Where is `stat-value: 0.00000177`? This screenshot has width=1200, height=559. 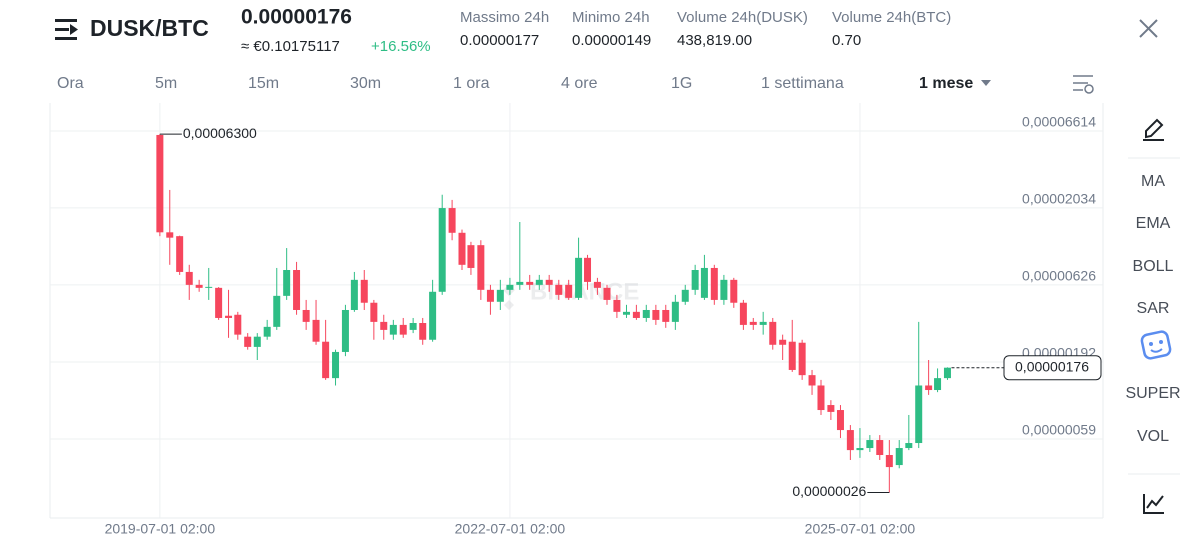
stat-value: 0.00000177 is located at coordinates (499, 40).